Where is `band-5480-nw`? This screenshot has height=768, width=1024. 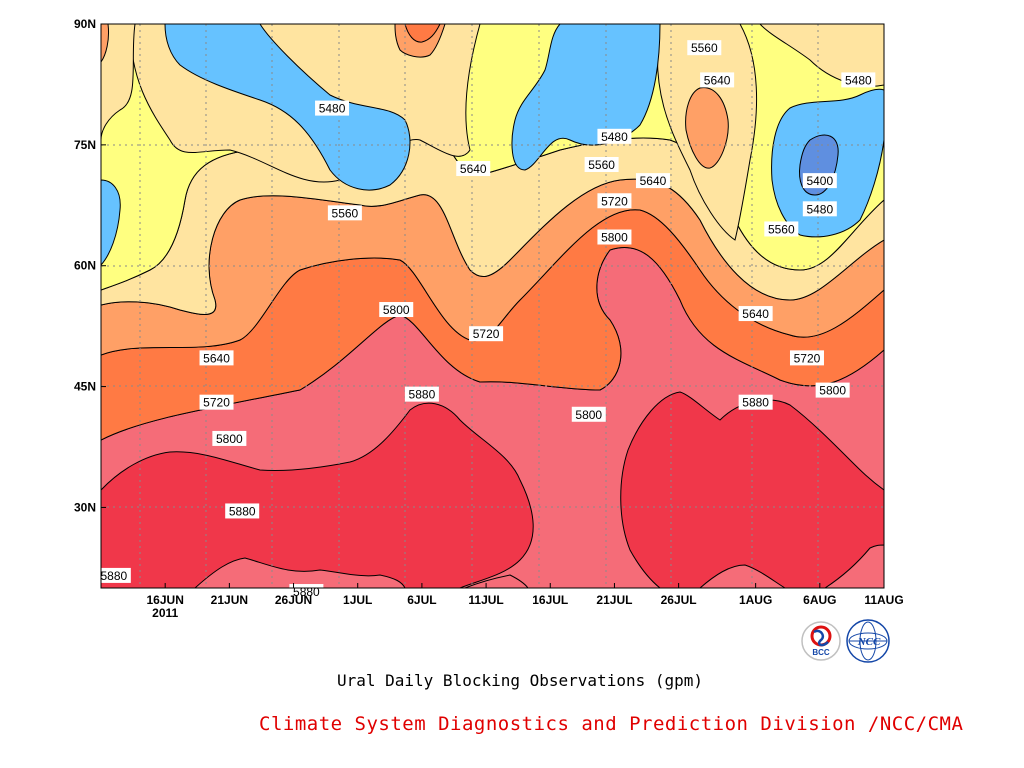
band-5480-nw is located at coordinates (287, 107).